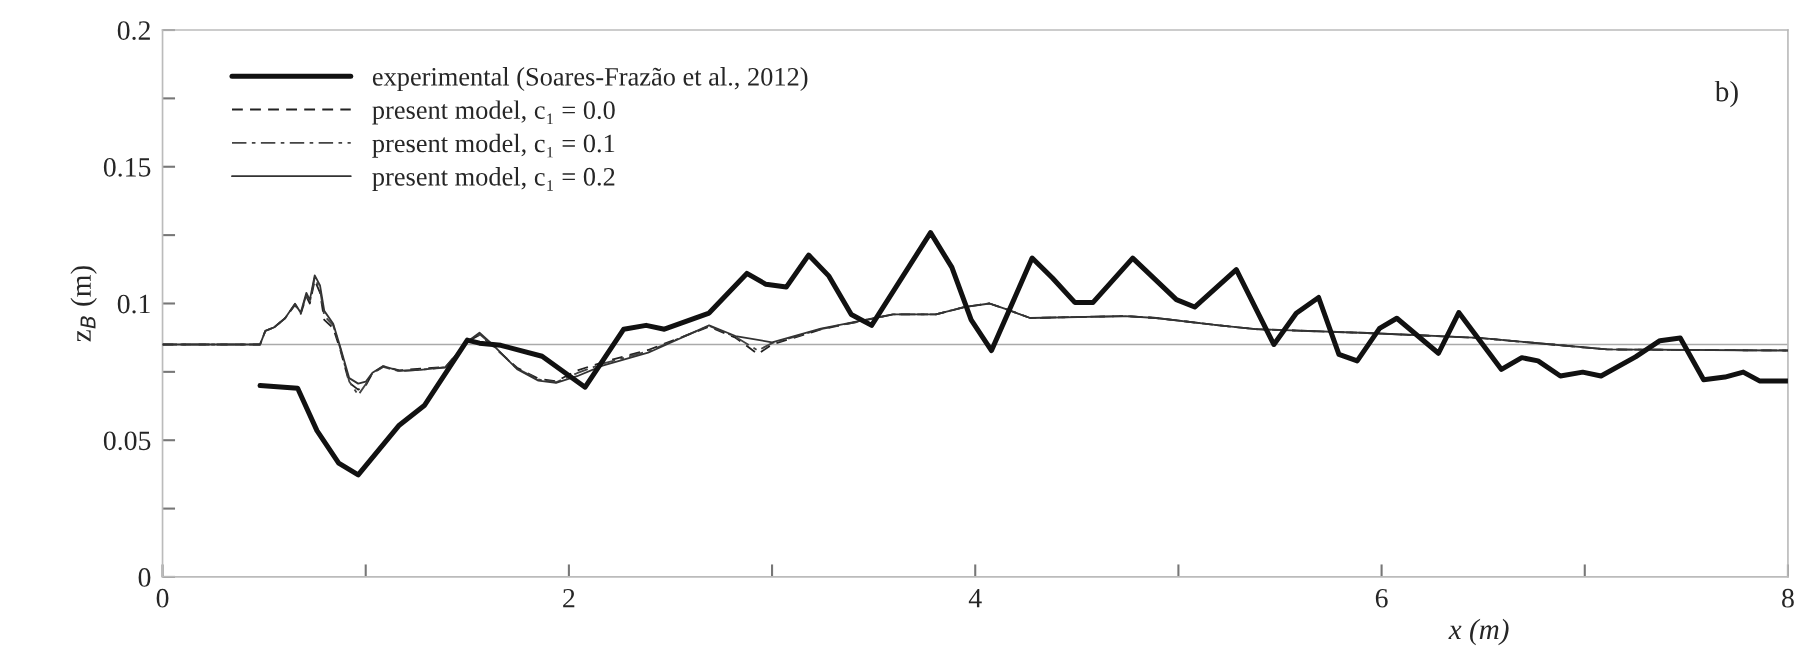  What do you see at coordinates (83, 304) in the screenshot?
I see `y-axis-title: z$_{B}$ (m)` at bounding box center [83, 304].